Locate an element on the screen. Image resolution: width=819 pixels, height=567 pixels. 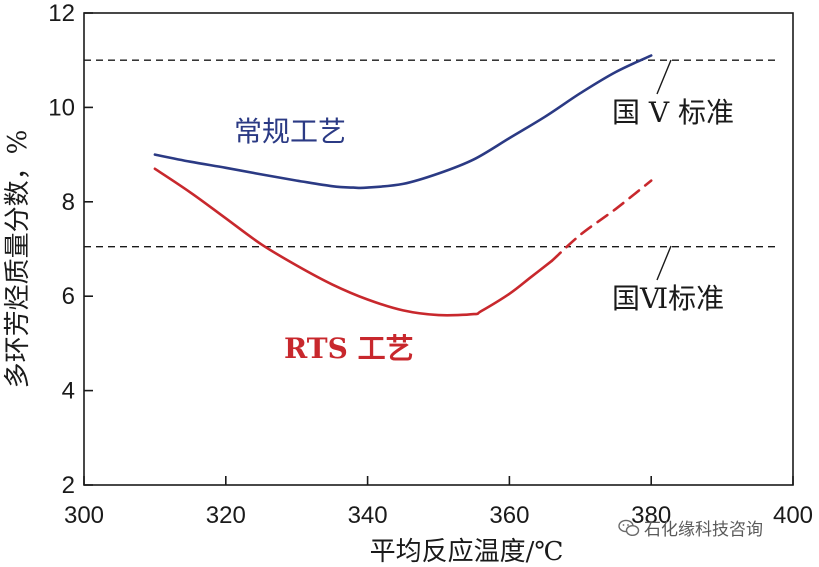
y-axis-title: 多环芳烃质量分数，% is located at coordinates (18, 259).